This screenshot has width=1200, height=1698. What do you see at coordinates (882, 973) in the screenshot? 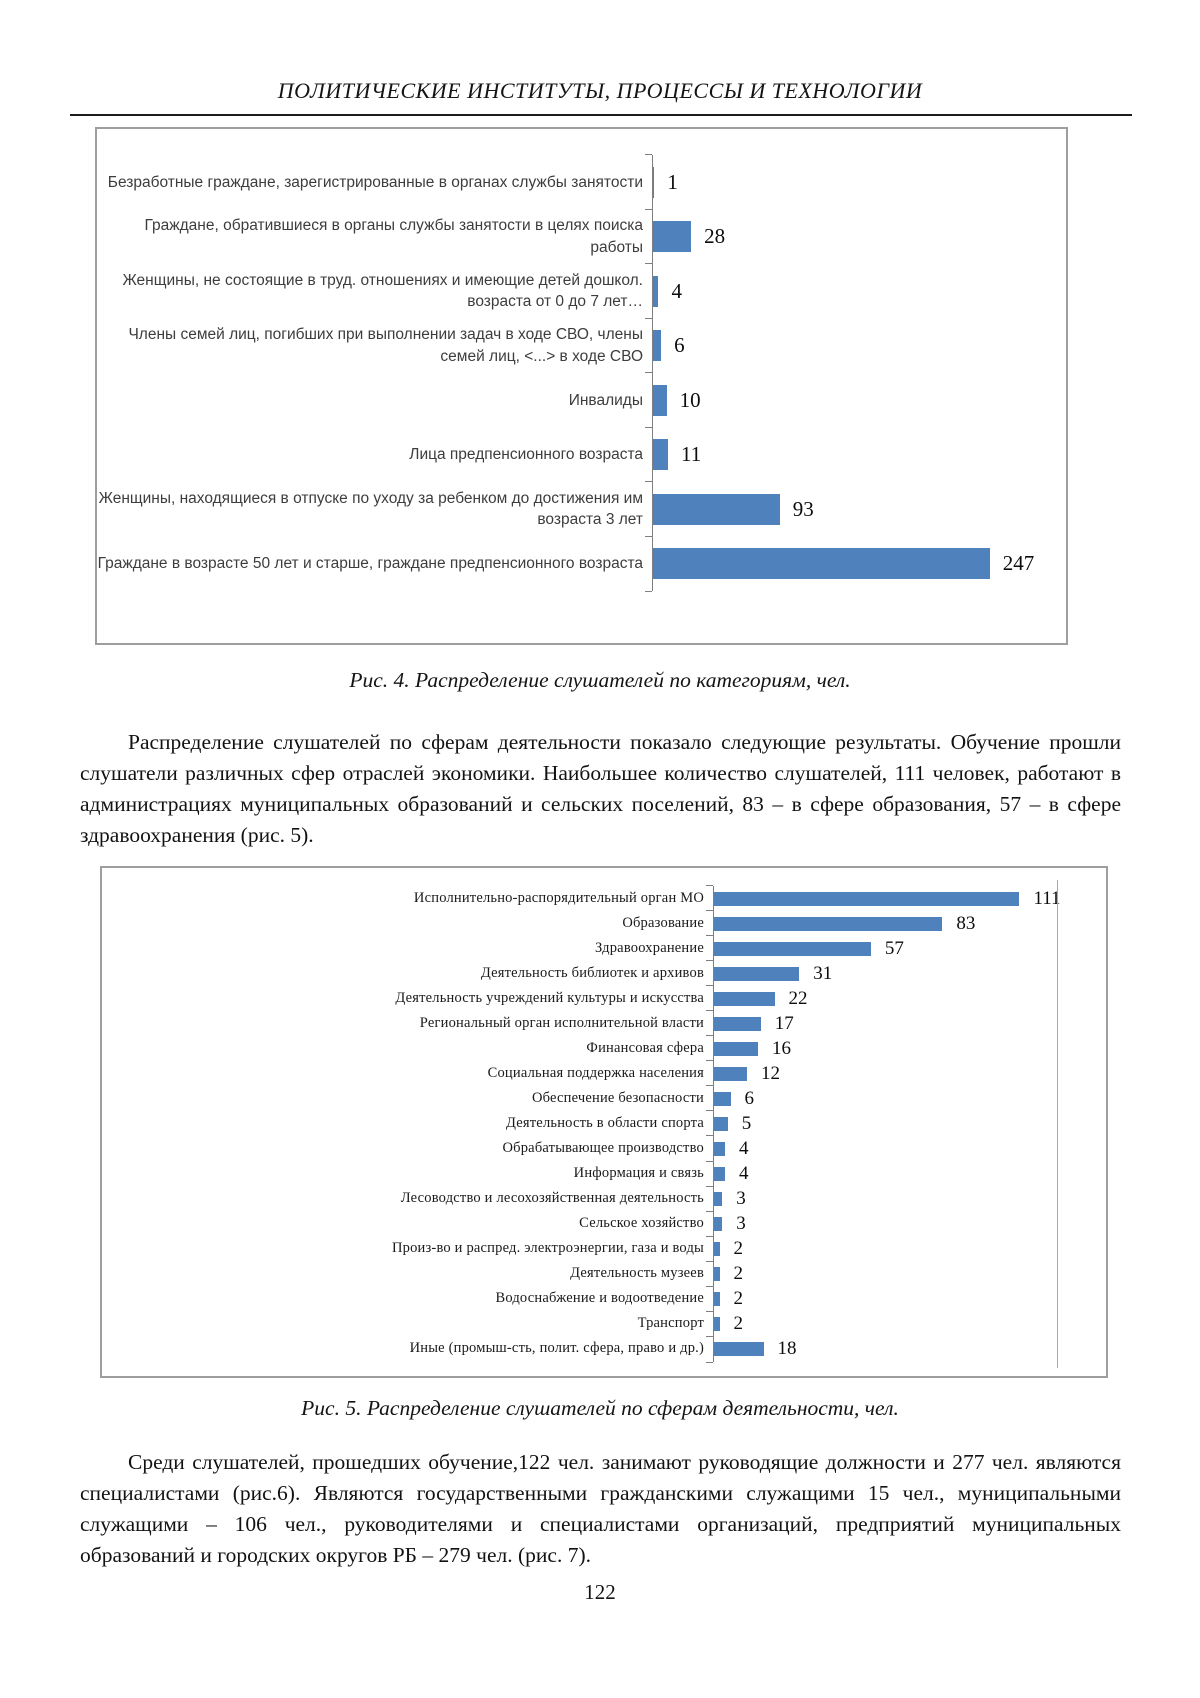
I see `category-plot: 31` at bounding box center [882, 973].